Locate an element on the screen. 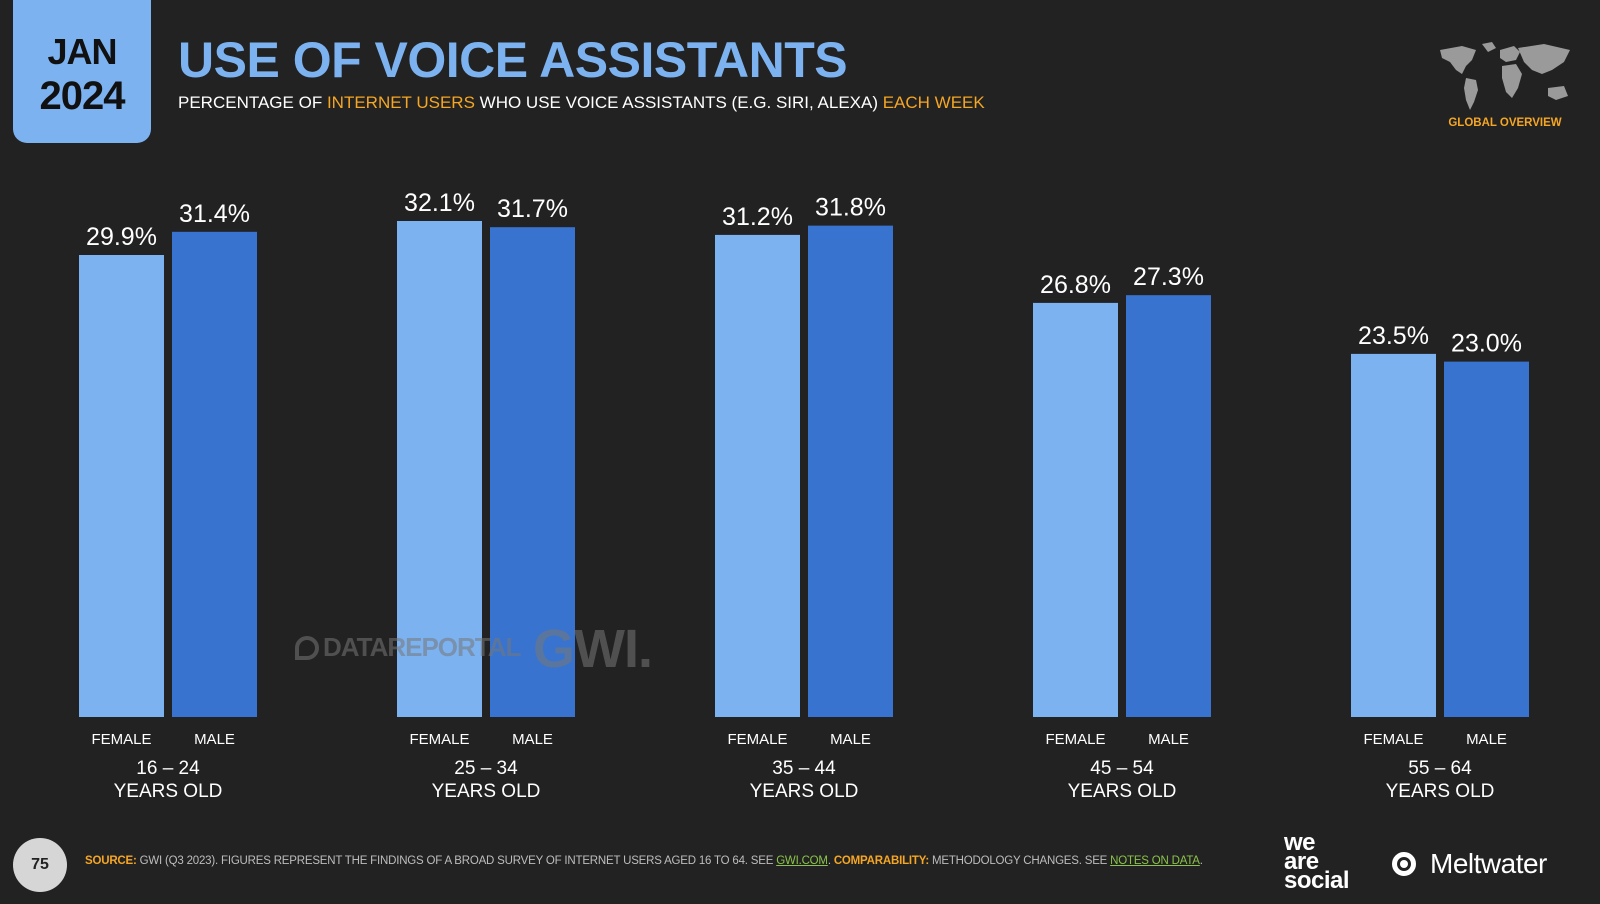 This screenshot has width=1600, height=904. series-label-female-1: FEMALE is located at coordinates (121, 739).